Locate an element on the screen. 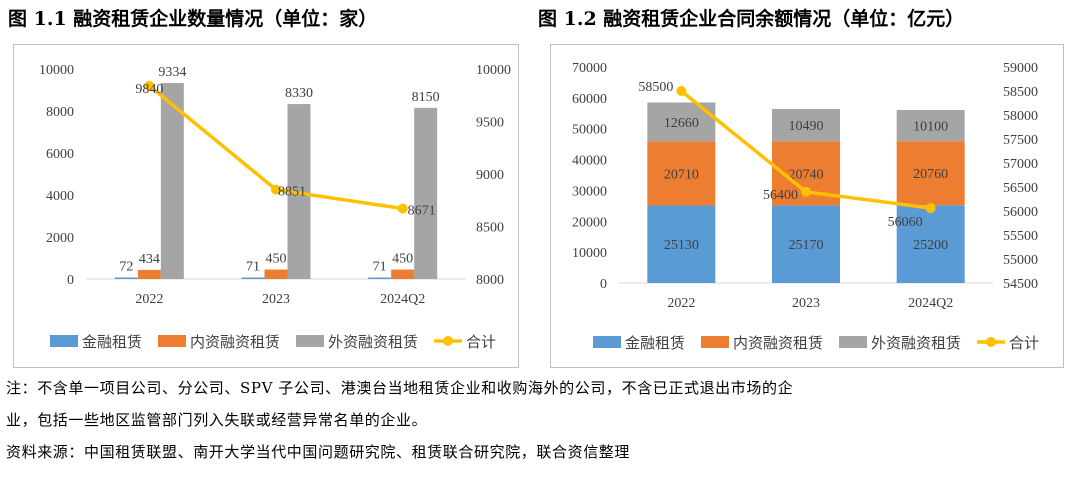  bar-value-label: 20760 is located at coordinates (930, 174).